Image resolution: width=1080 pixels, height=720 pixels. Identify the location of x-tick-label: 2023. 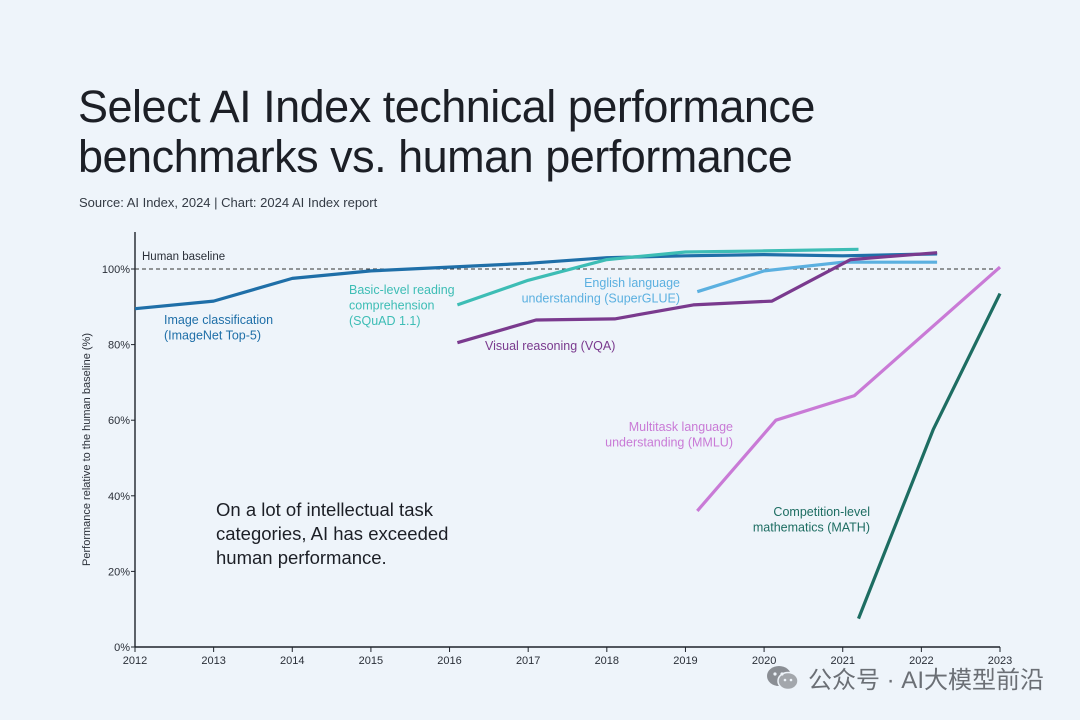
(1000, 661).